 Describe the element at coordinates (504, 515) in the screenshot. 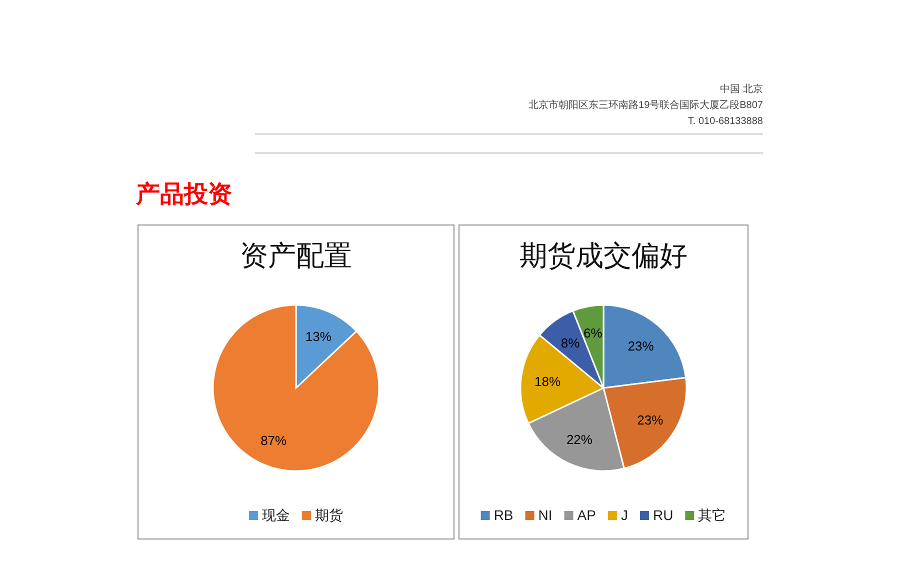

I see `legend-label: RB` at that location.